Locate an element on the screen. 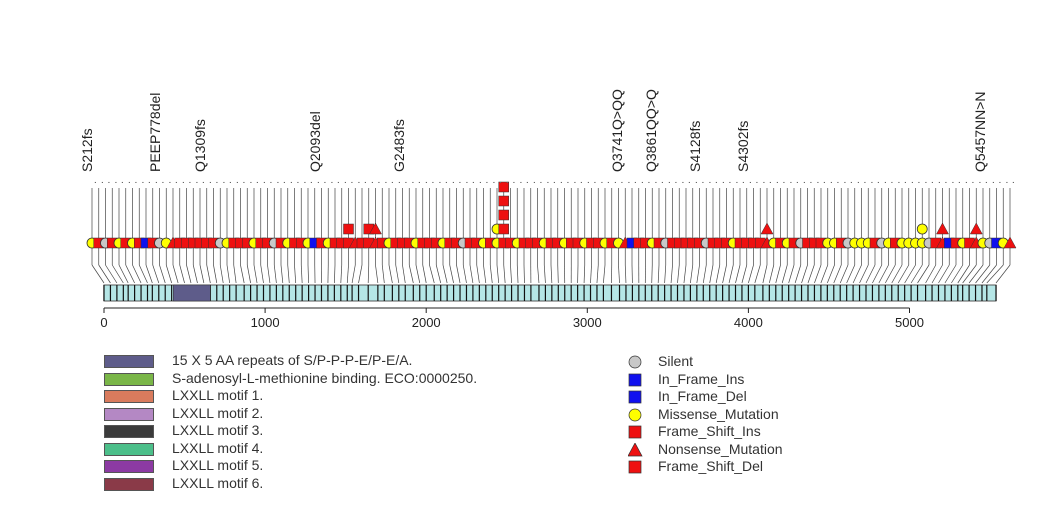  mutation-label: Q2093del is located at coordinates (315, 141).